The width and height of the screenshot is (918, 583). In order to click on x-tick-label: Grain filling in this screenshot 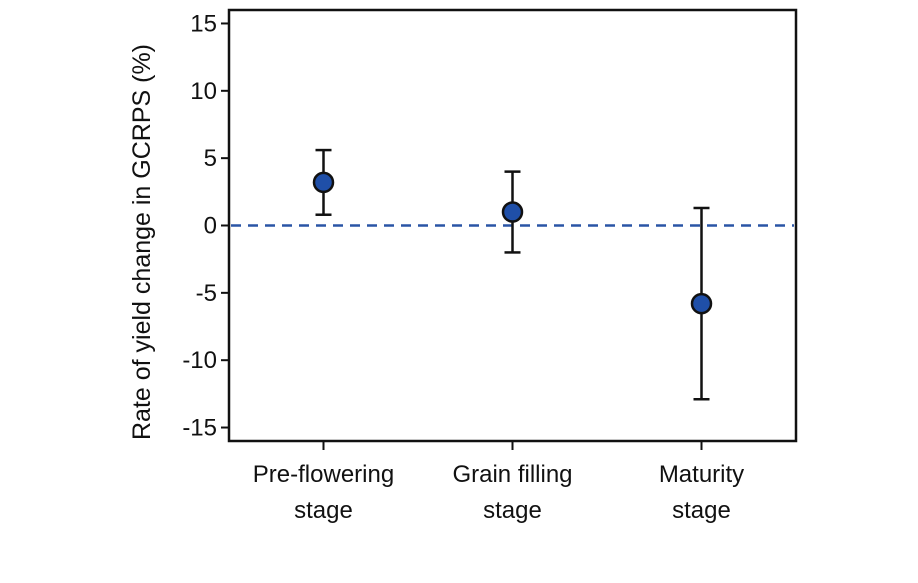, I will do `click(512, 474)`.